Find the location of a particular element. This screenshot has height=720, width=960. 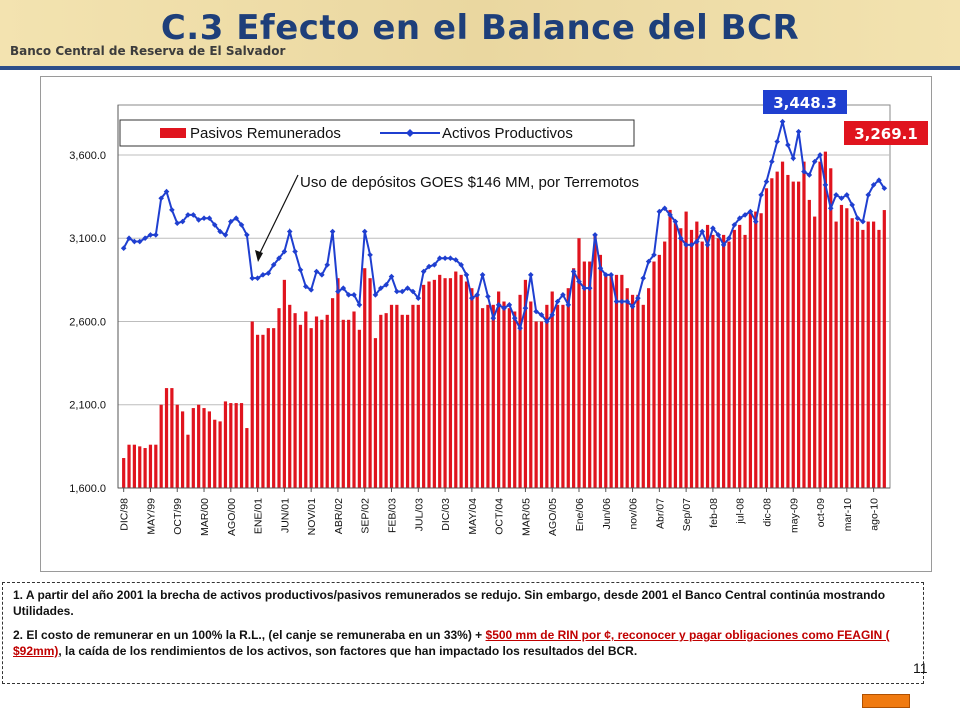

header-banner is located at coordinates (480, 35).